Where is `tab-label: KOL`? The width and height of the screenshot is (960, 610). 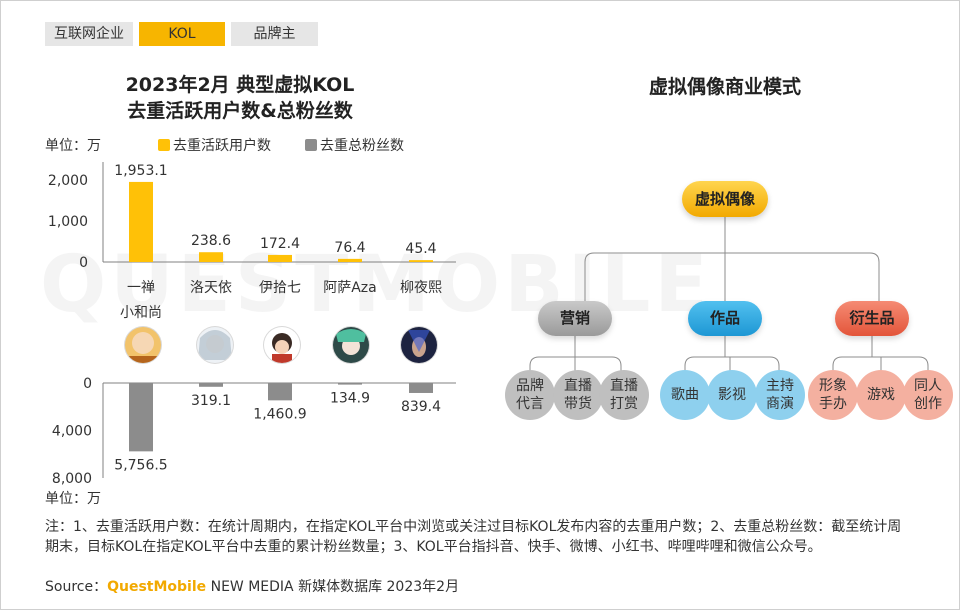
tab-label: KOL is located at coordinates (182, 34).